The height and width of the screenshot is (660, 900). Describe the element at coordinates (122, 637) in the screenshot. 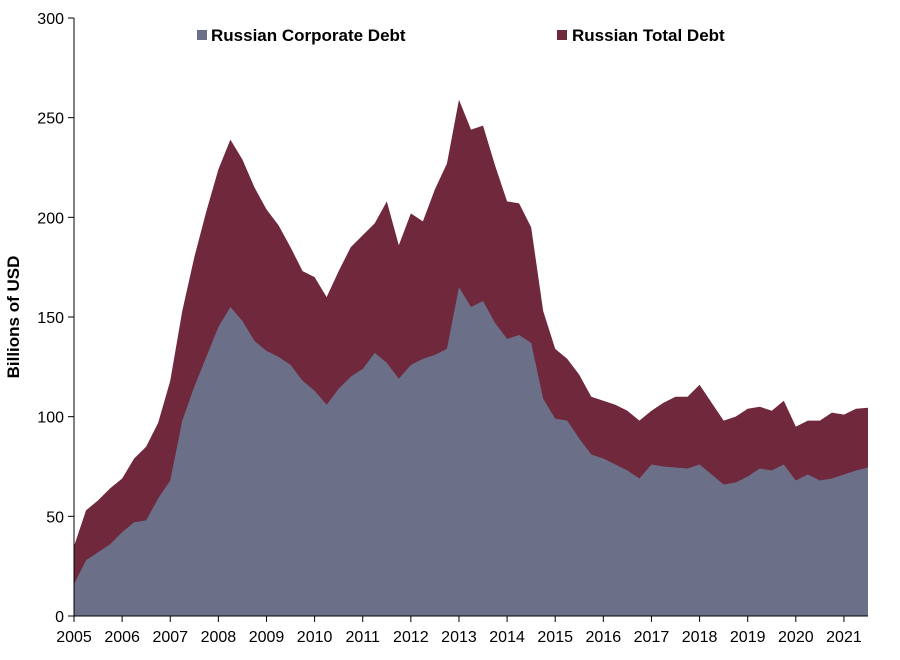

I see `x-tick-label: 2006` at that location.